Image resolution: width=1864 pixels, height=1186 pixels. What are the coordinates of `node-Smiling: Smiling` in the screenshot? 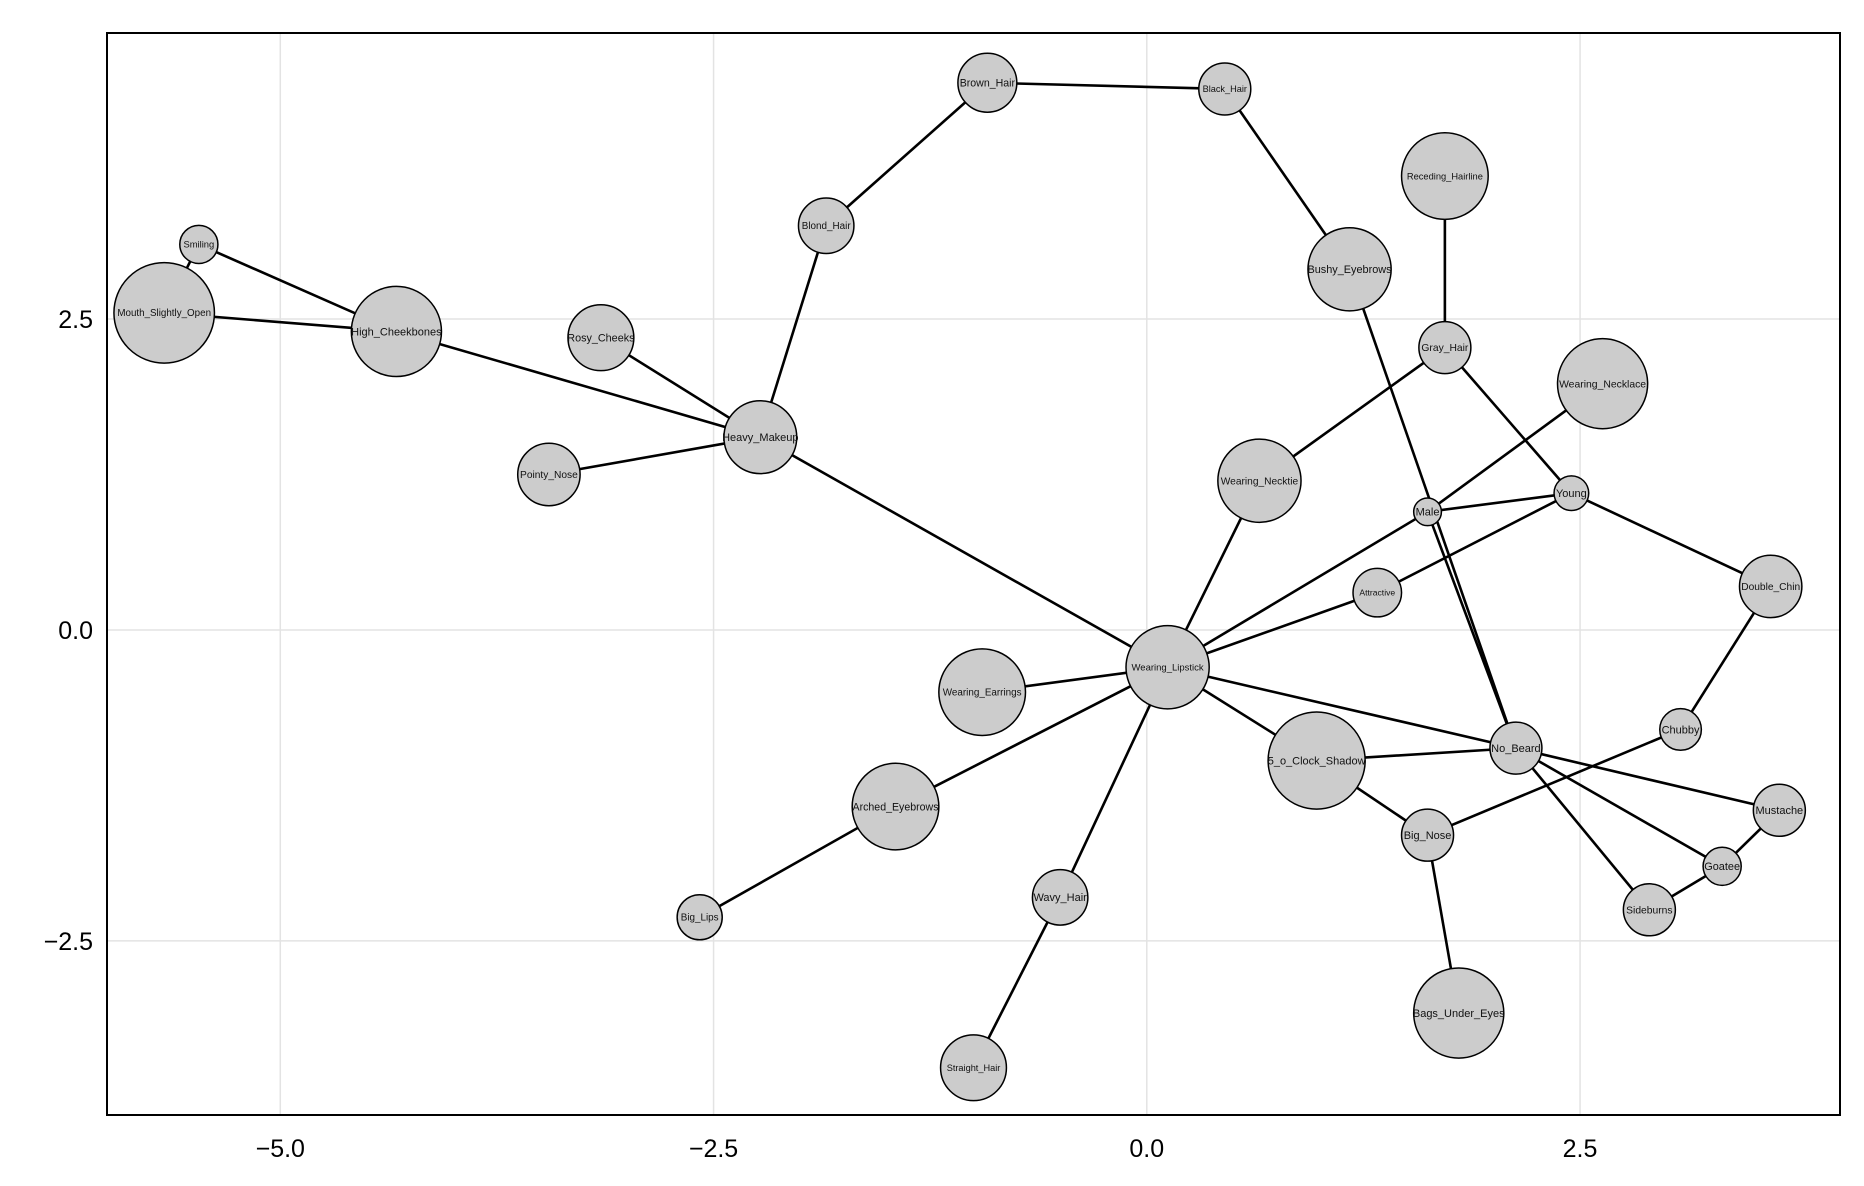 It's located at (199, 244).